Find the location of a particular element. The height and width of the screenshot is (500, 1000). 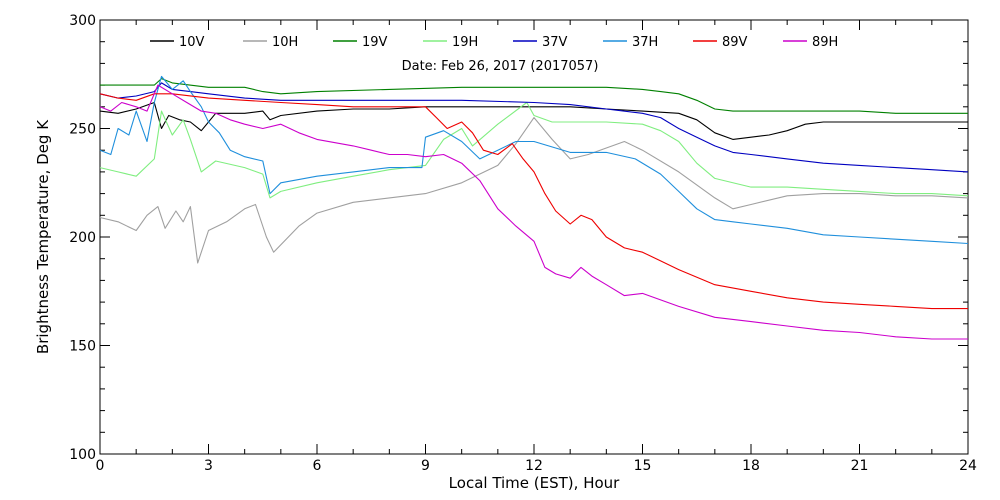

x-tick-label: 9 is located at coordinates (425, 466).